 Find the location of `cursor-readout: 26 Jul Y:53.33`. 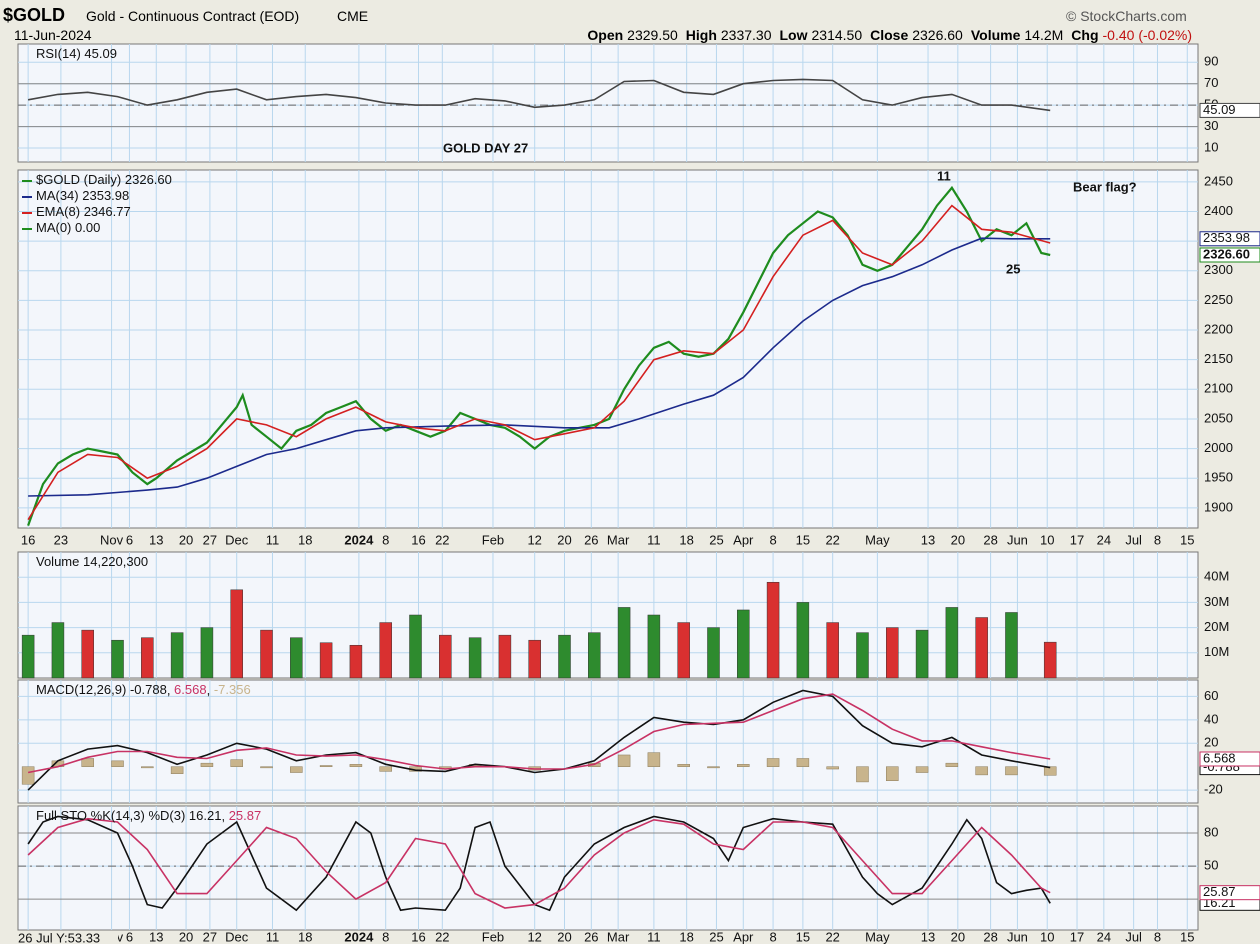

cursor-readout: 26 Jul Y:53.33 is located at coordinates (59, 937).